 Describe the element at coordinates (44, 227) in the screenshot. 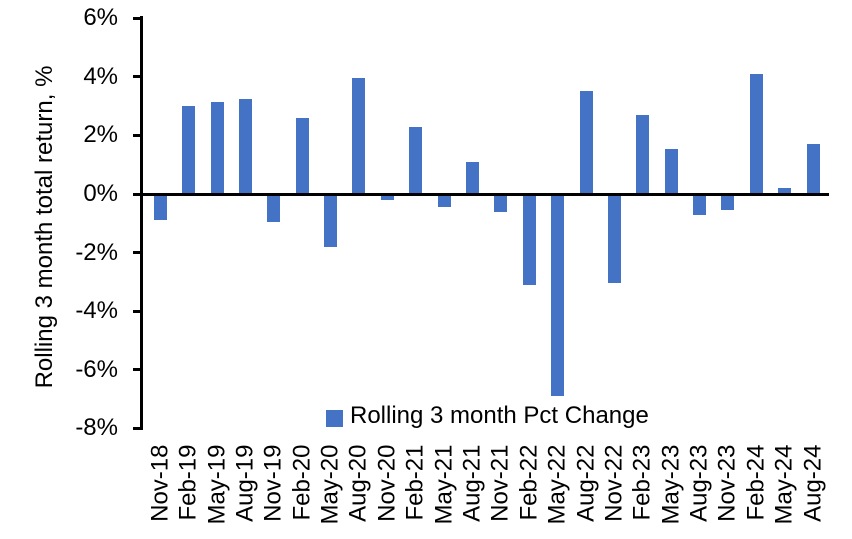

I see `y-axis-title: Rolling 3 month total return, %` at that location.